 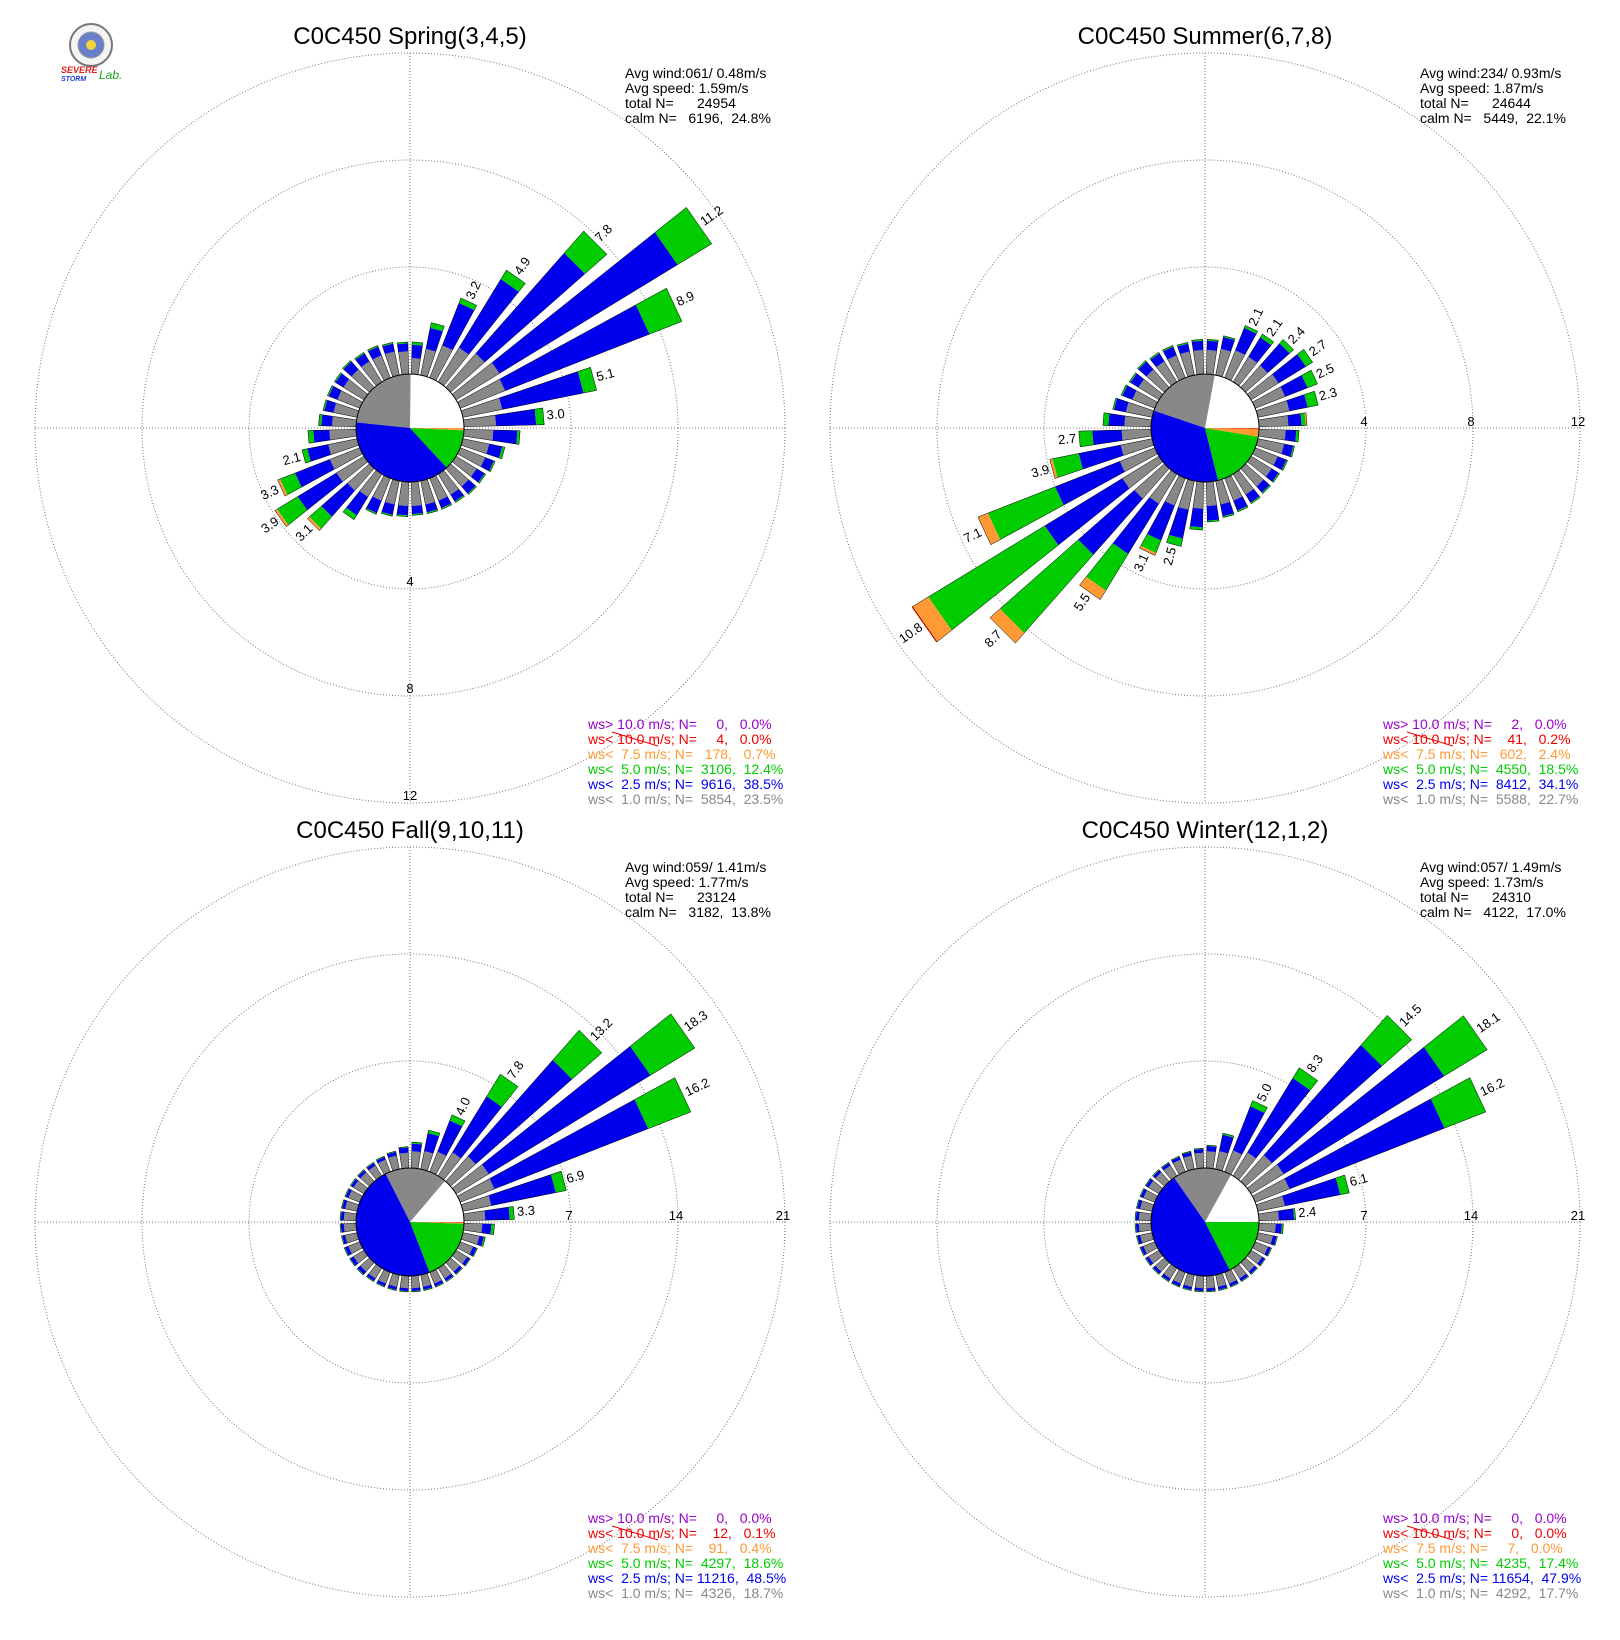 What do you see at coordinates (1205, 36) in the screenshot?
I see `panel-title: C0C450 Summer(6,7,8)` at bounding box center [1205, 36].